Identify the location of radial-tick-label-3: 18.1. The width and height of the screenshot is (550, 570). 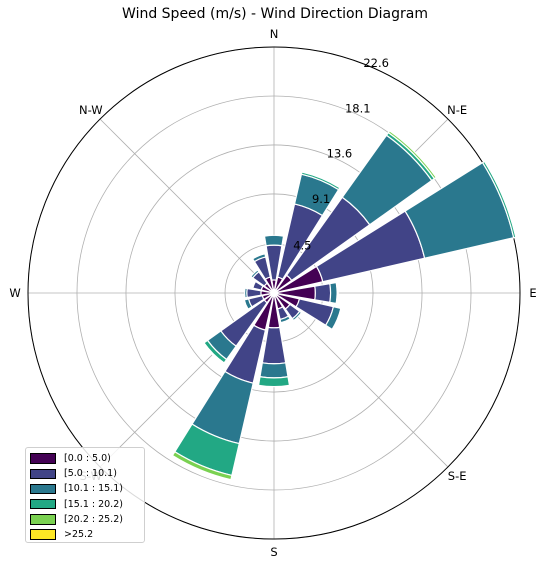
(358, 108).